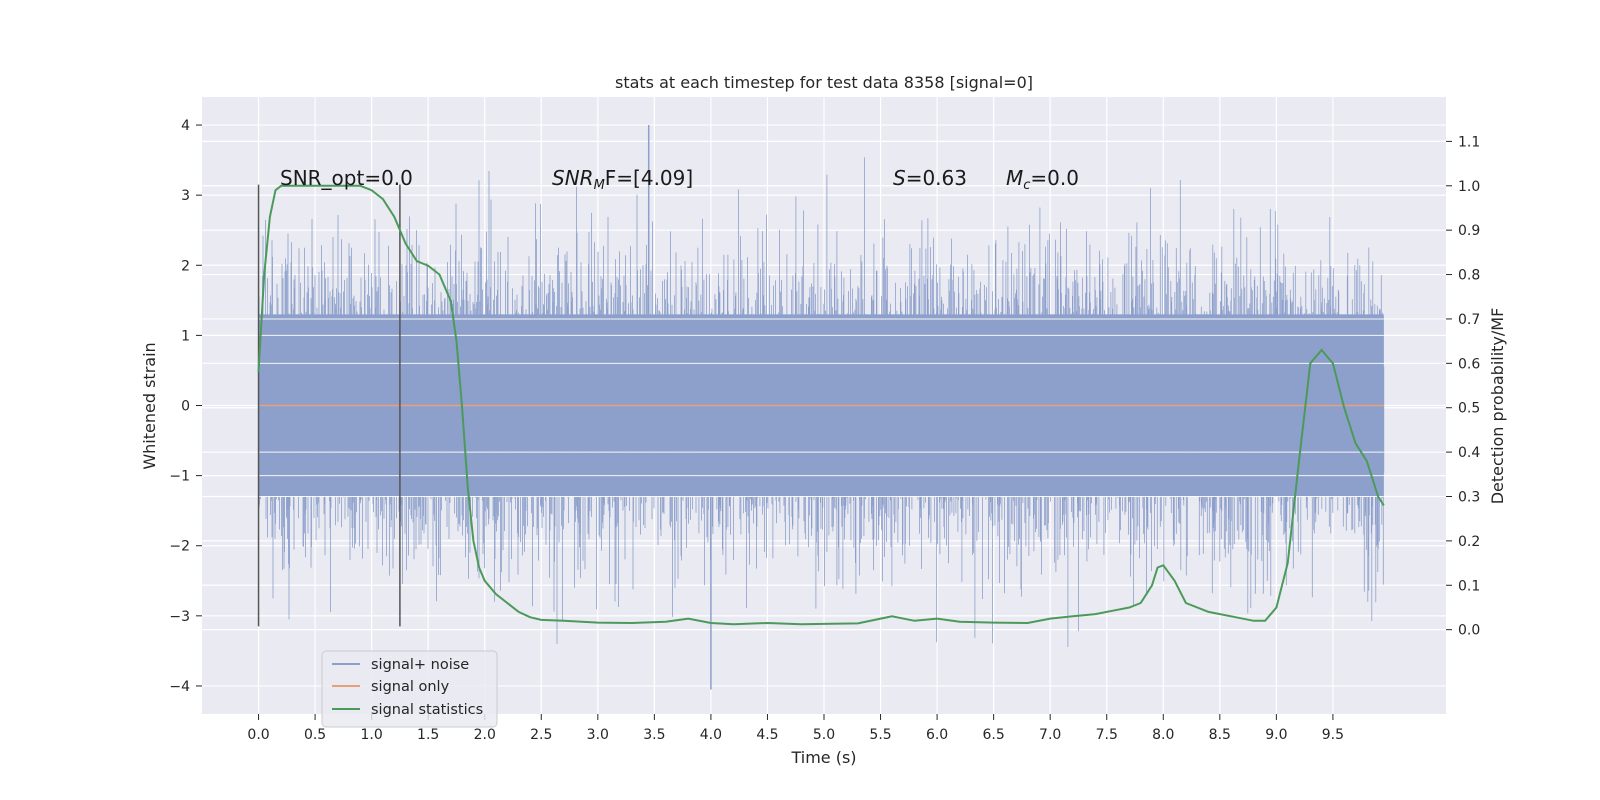 The width and height of the screenshot is (1600, 800). What do you see at coordinates (1469, 142) in the screenshot?
I see `y2-tick-label-0: 1.1` at bounding box center [1469, 142].